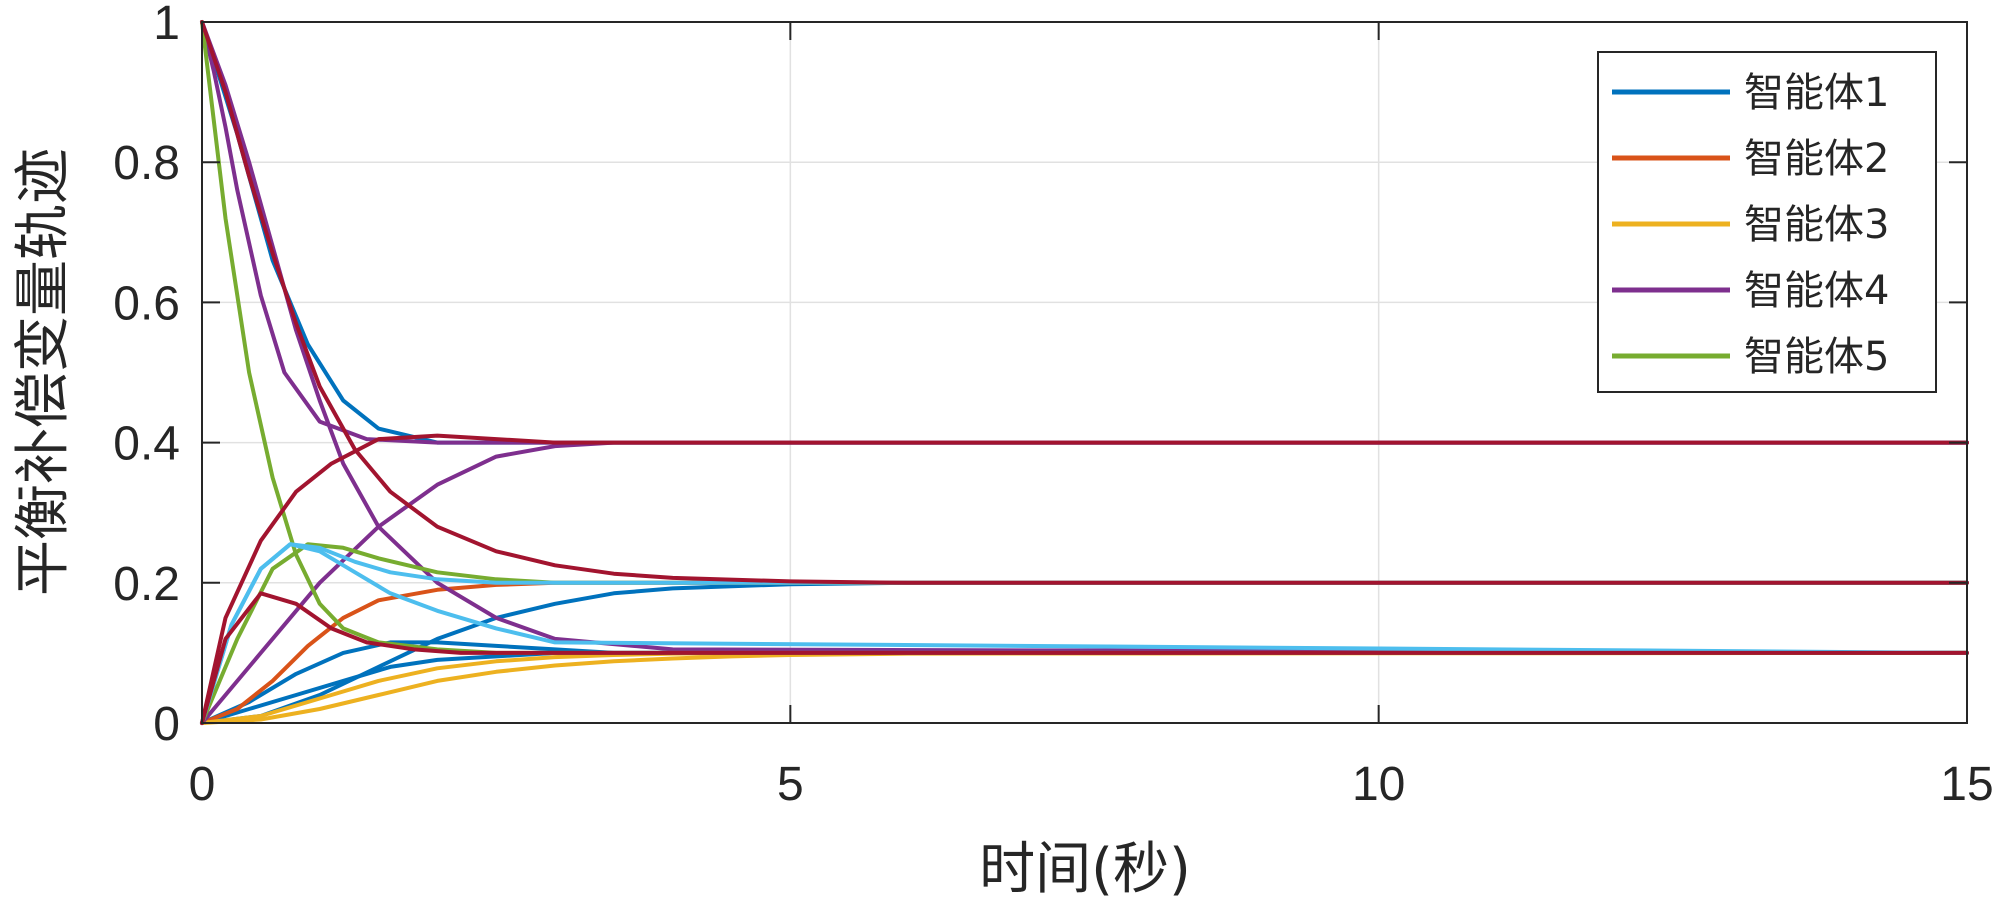 The width and height of the screenshot is (2000, 905). Describe the element at coordinates (790, 784) in the screenshot. I see `x-tick-label: 5` at that location.